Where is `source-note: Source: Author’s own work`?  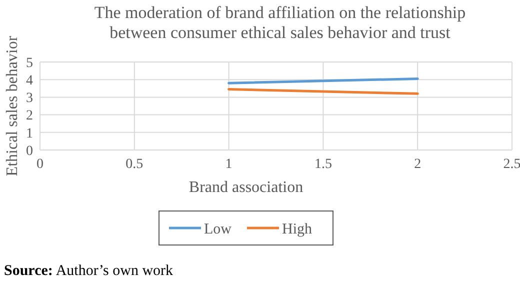 source-note: Source: Author’s own work is located at coordinates (89, 271).